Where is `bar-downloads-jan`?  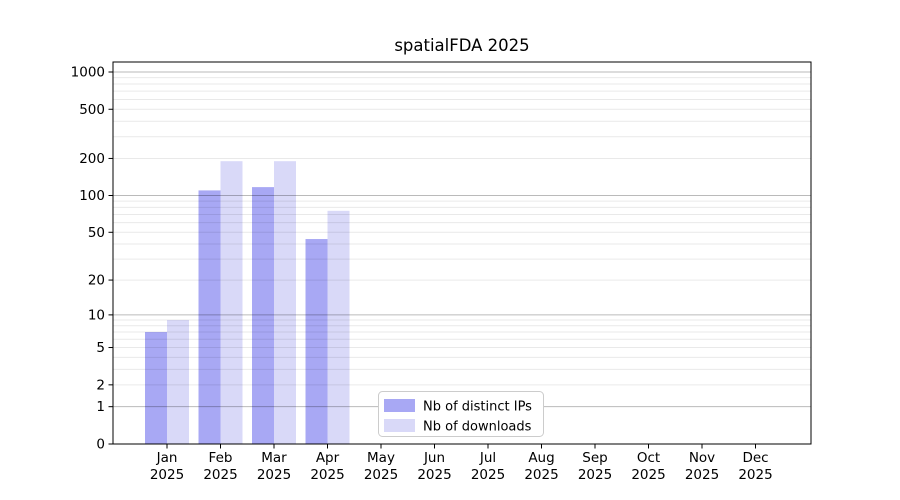 bar-downloads-jan is located at coordinates (178, 382).